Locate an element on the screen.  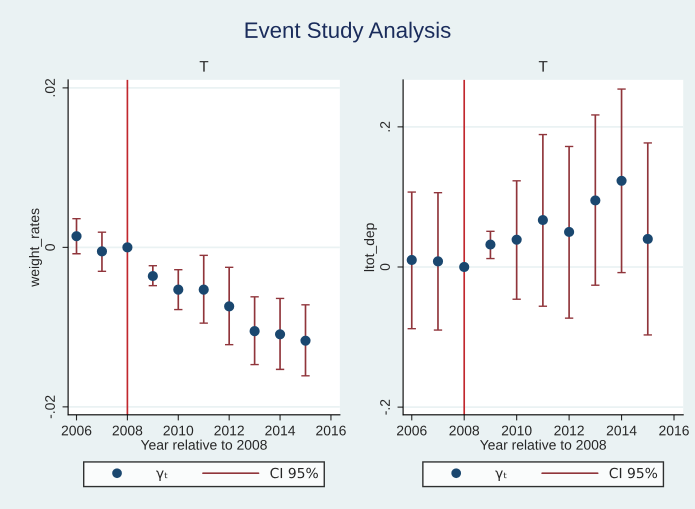
y-tick-label: -.2 is located at coordinates (385, 407).